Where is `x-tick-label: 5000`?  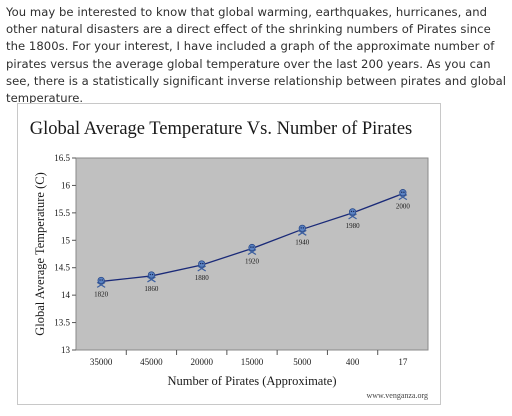
x-tick-label: 5000 is located at coordinates (302, 362).